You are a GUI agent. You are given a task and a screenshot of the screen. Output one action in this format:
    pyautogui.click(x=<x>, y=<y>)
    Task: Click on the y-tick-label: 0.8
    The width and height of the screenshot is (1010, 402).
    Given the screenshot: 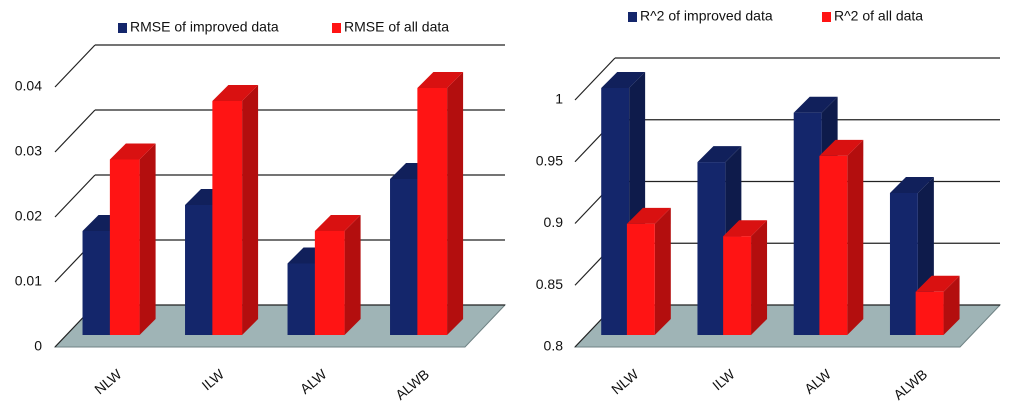 What is the action you would take?
    pyautogui.click(x=554, y=346)
    